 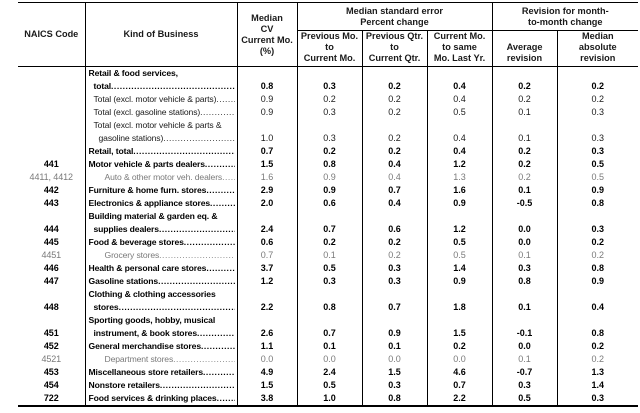 What do you see at coordinates (459, 190) in the screenshot?
I see `value-cell: 1.6` at bounding box center [459, 190].